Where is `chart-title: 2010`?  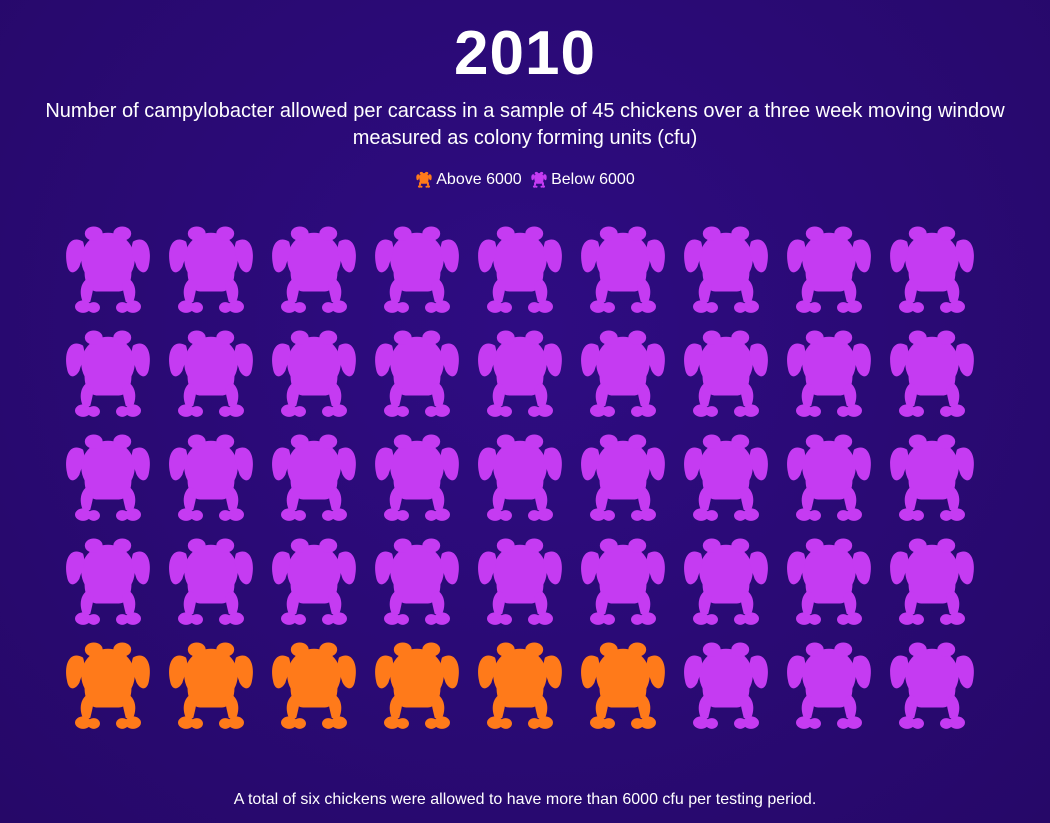 chart-title: 2010 is located at coordinates (525, 53).